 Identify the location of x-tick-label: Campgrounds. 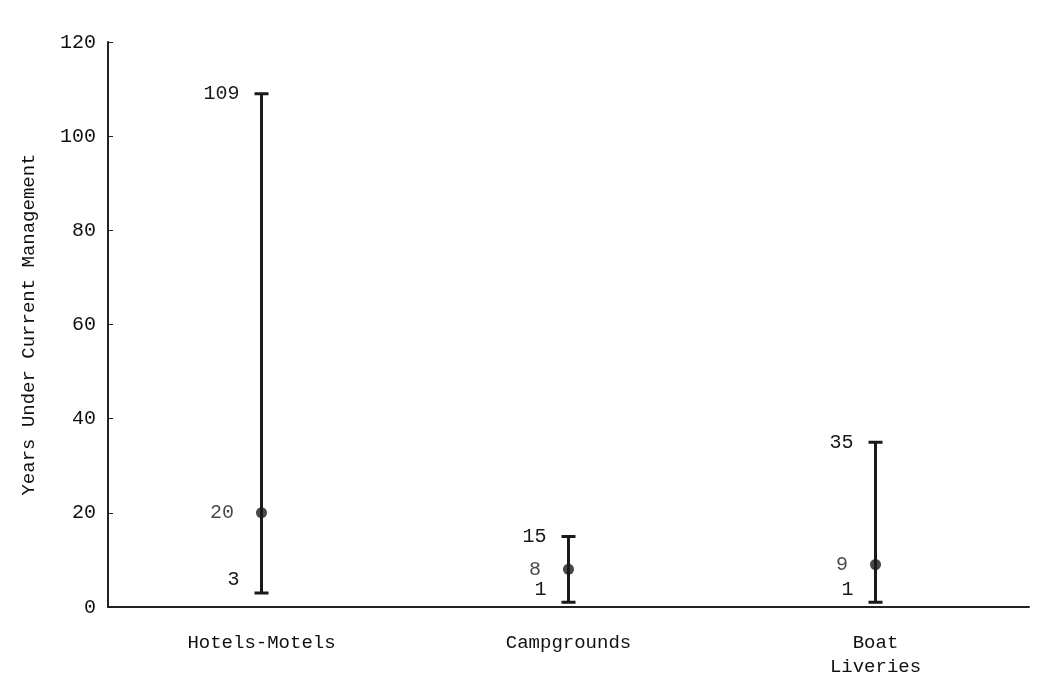
(568, 643).